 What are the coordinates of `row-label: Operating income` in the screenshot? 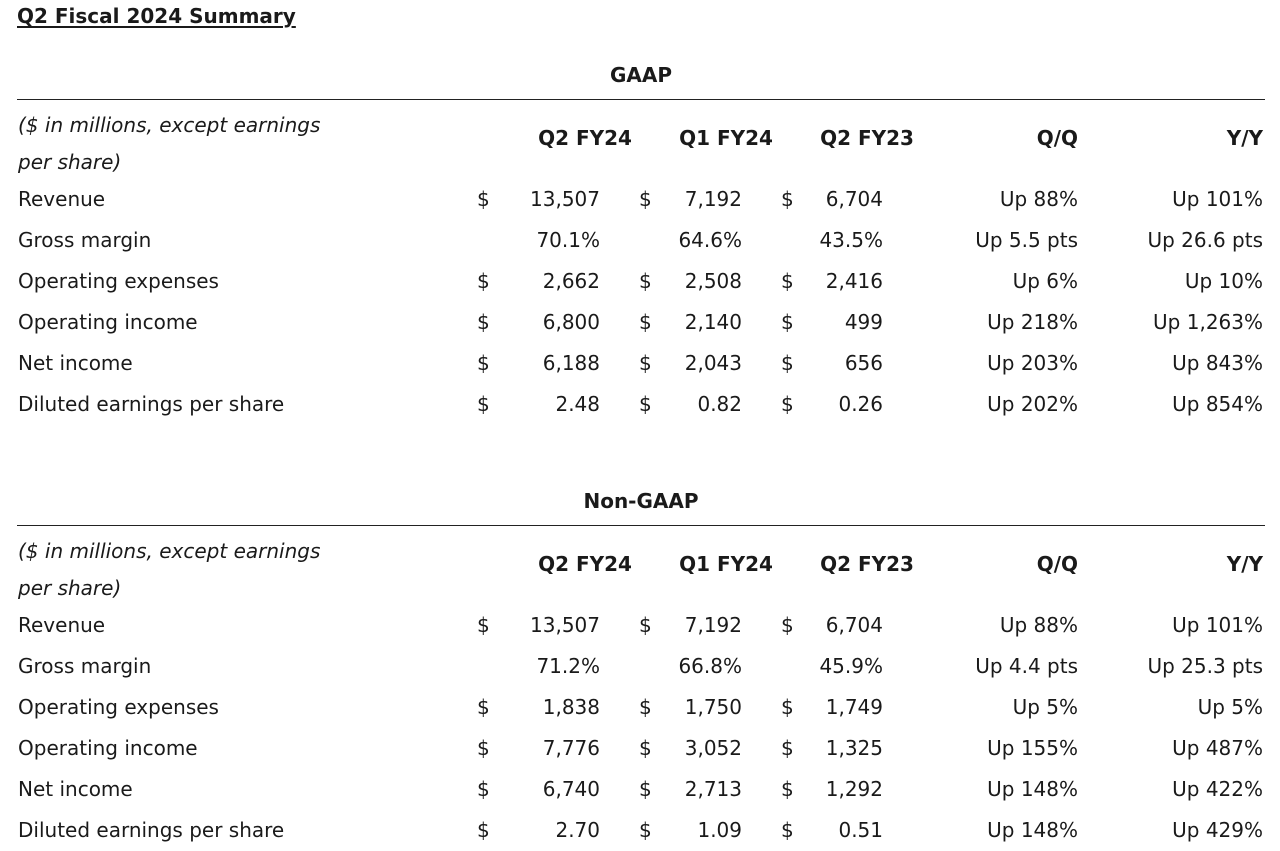 It's located at (108, 748).